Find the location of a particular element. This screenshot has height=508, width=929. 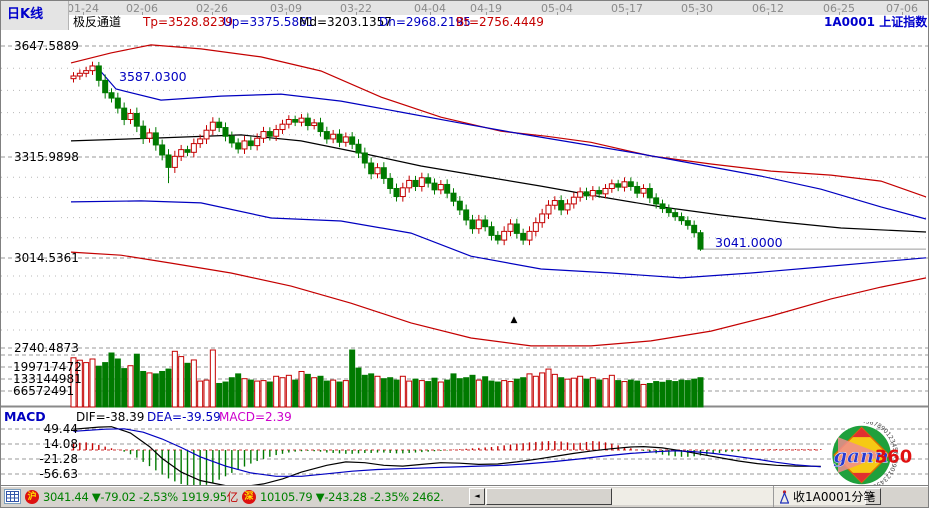

sh-index: 3041.44 is located at coordinates (66, 496).